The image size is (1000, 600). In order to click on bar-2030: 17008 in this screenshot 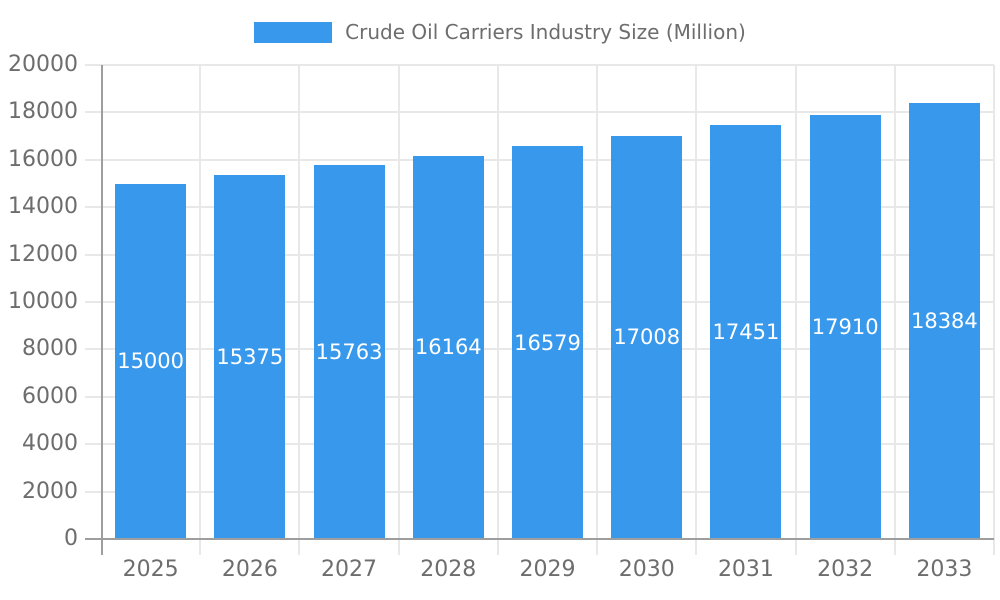, I will do `click(647, 337)`.